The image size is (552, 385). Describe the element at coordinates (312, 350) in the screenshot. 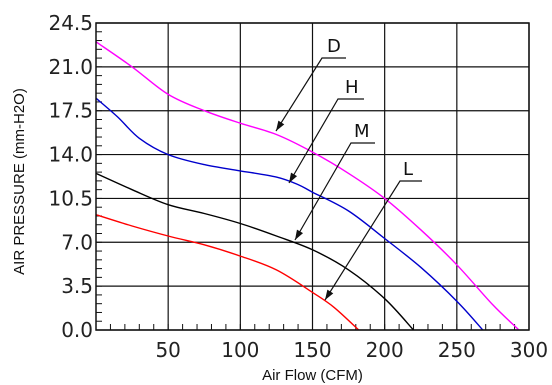

I see `x-tick-label: 150` at that location.